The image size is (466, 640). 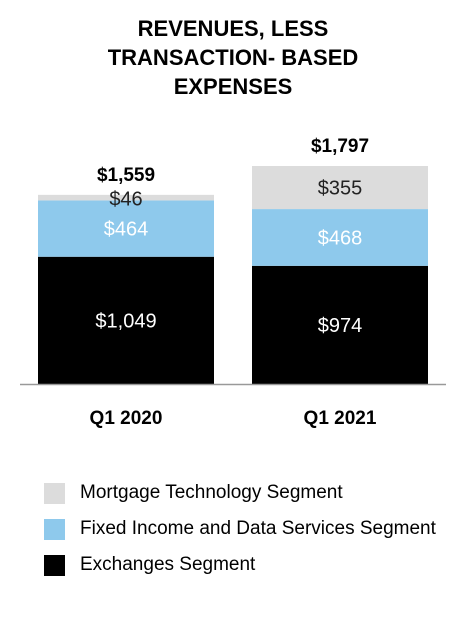 I want to click on legend-label-1: Mortgage Technology Segment, so click(x=211, y=492).